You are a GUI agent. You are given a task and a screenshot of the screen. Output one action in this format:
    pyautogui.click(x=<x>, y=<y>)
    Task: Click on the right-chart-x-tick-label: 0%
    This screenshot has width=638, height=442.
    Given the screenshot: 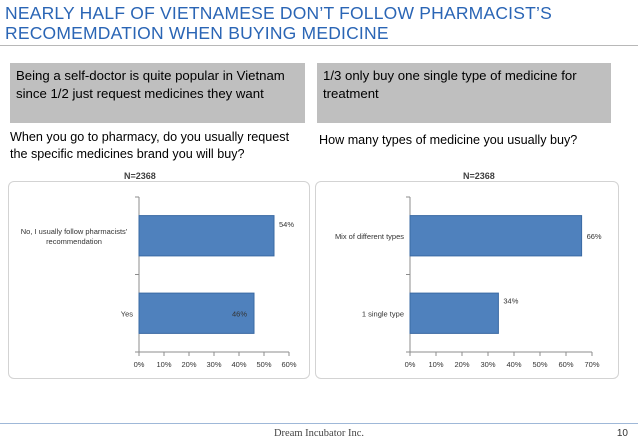 What is the action you would take?
    pyautogui.click(x=410, y=364)
    